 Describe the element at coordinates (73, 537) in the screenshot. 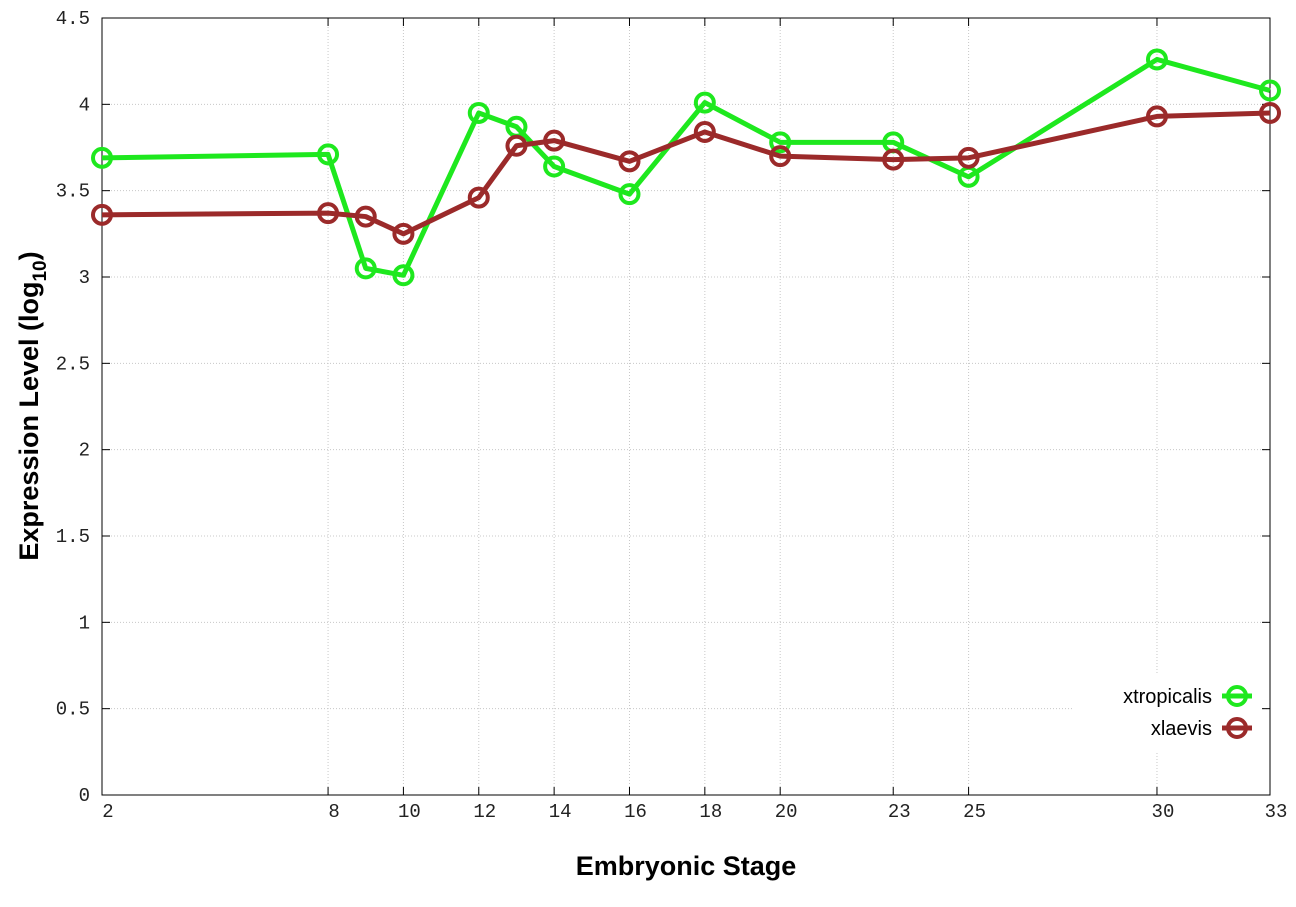

I see `y-tick-label: 1.5` at that location.